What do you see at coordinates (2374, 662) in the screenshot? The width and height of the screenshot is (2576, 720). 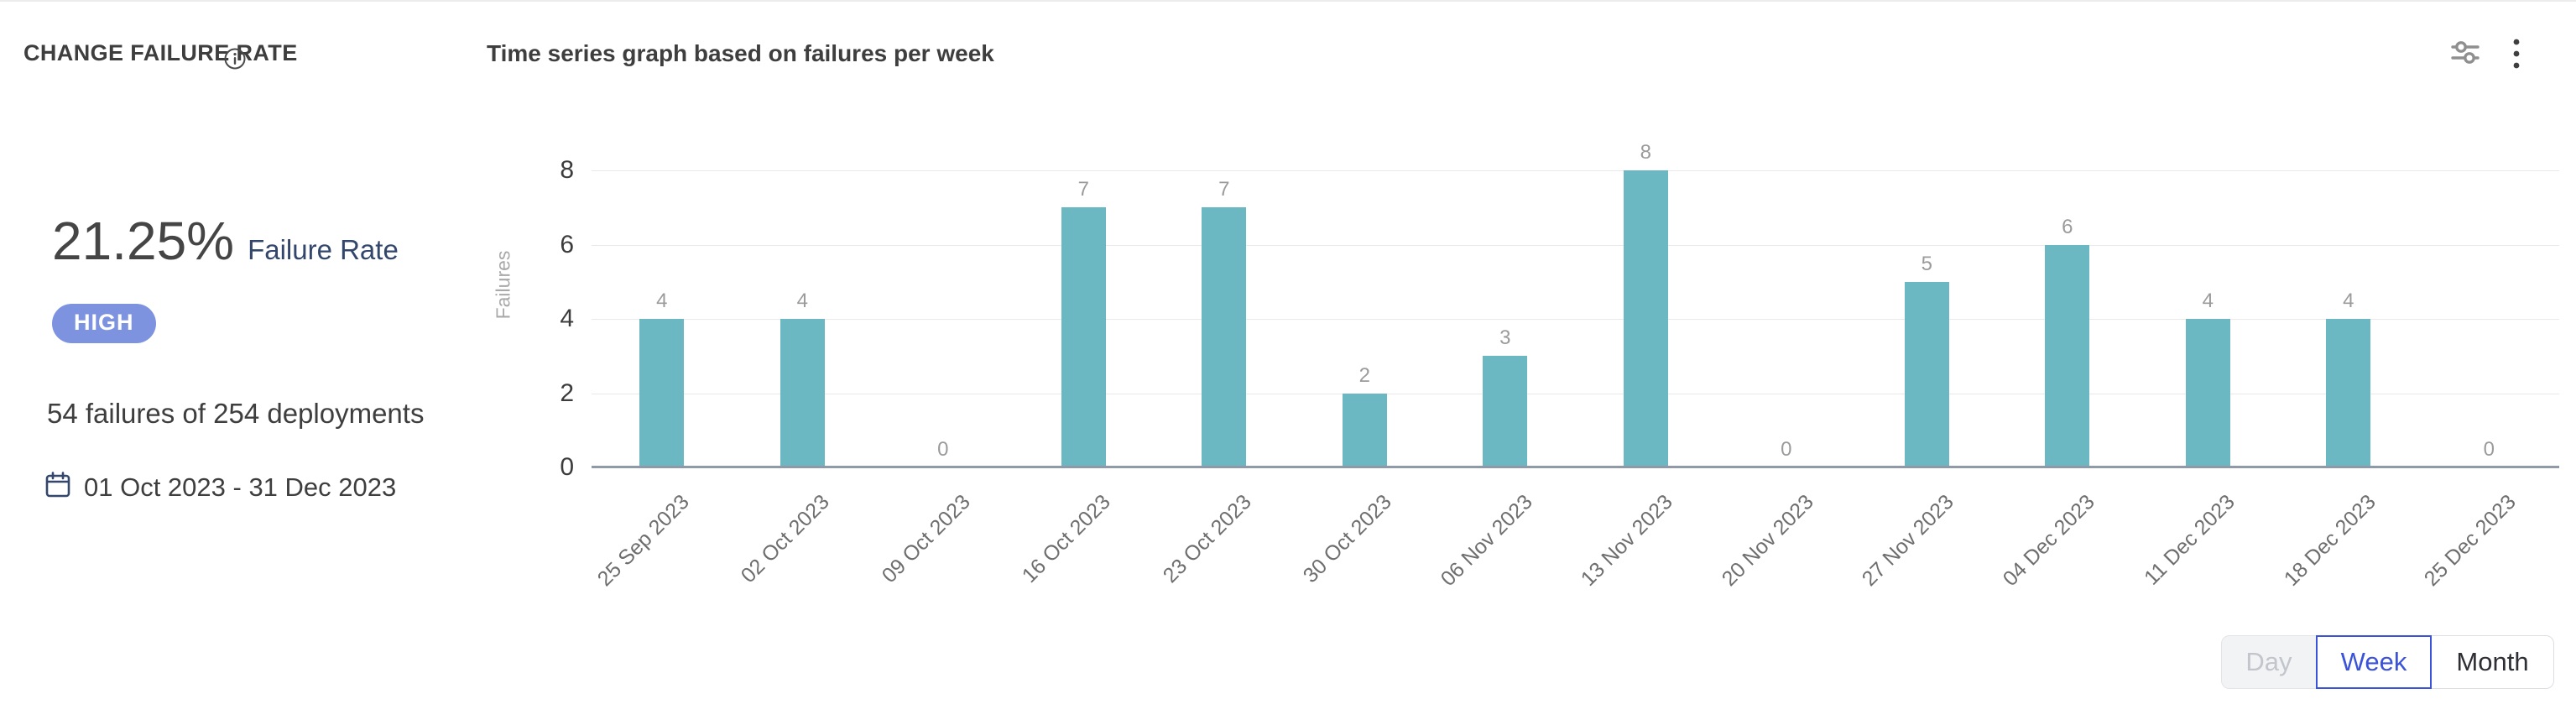 I see `granularity-week-button: Week` at bounding box center [2374, 662].